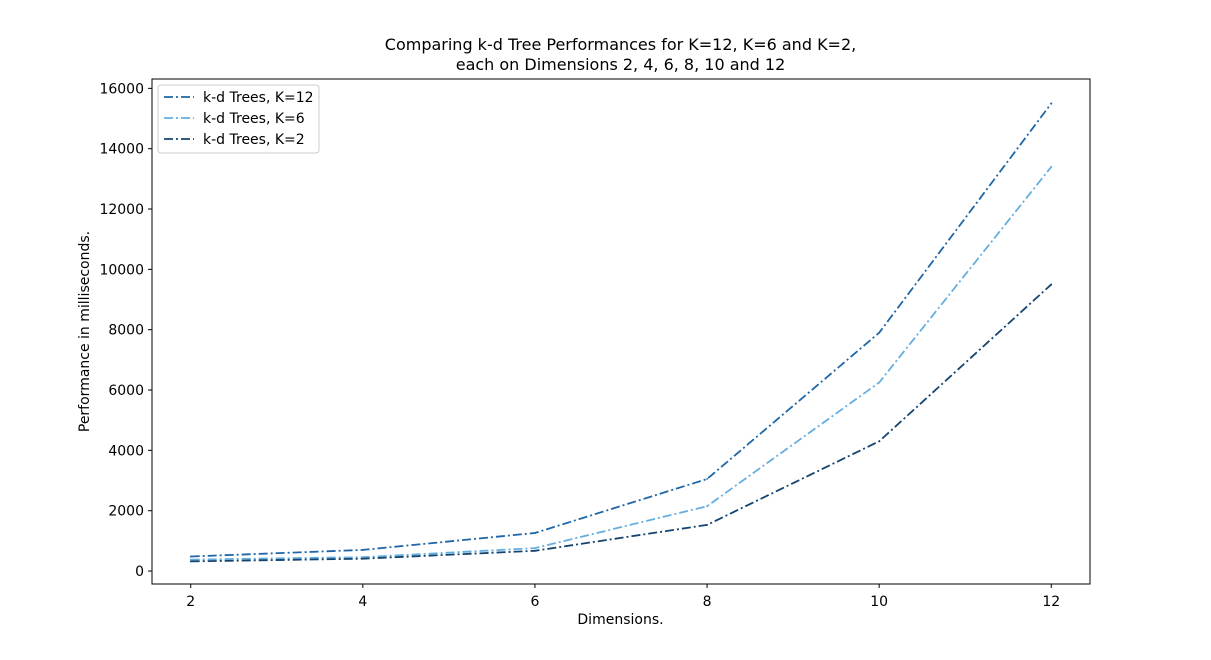 Image resolution: width=1211 pixels, height=660 pixels. What do you see at coordinates (139, 572) in the screenshot?
I see `y-tick-label: 0` at bounding box center [139, 572].